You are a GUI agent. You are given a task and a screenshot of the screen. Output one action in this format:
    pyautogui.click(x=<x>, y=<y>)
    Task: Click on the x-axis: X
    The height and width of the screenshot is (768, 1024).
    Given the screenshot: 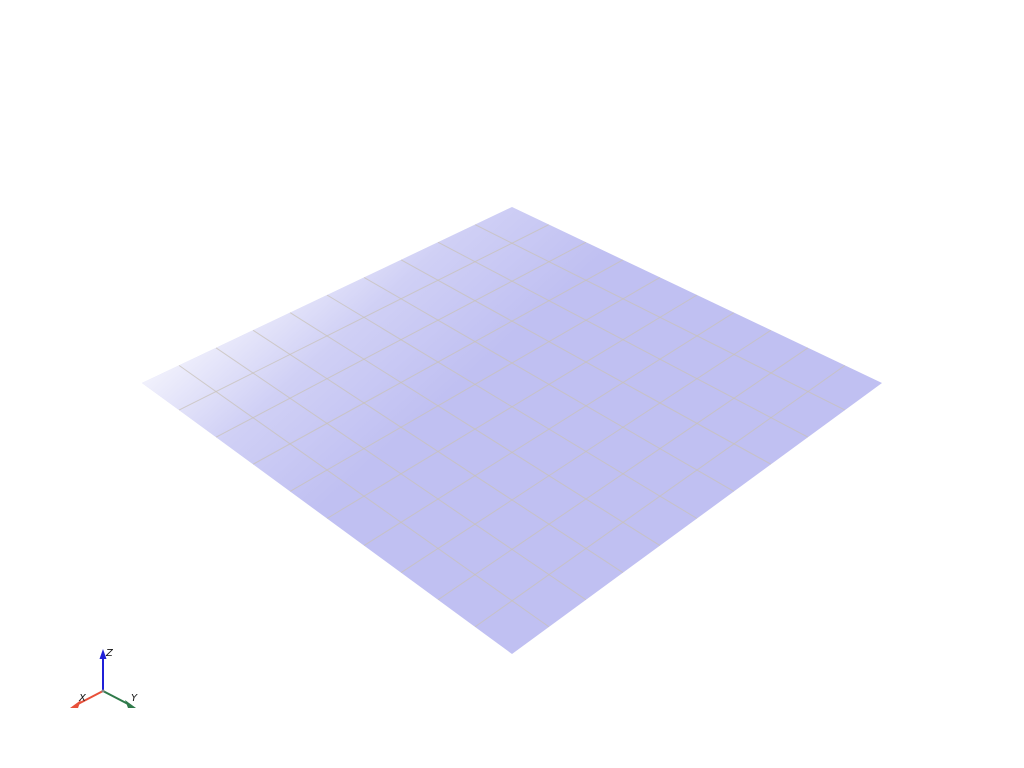 What is the action you would take?
    pyautogui.click(x=87, y=699)
    